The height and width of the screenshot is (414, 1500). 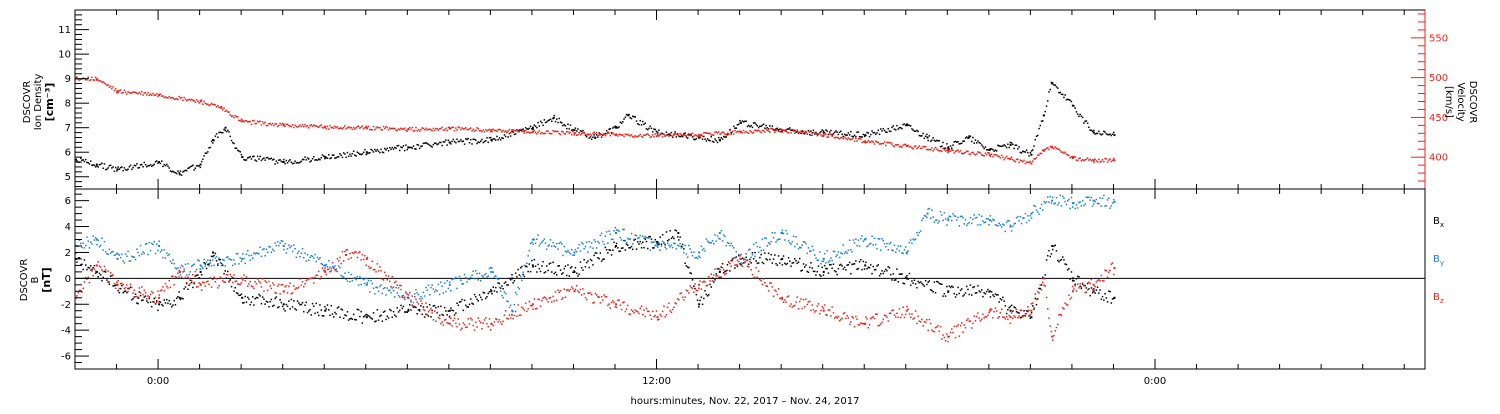 I want to click on density-tick-label: 6, so click(x=68, y=153).